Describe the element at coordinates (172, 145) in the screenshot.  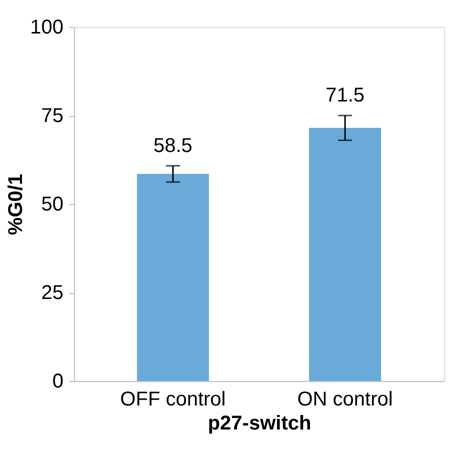
I see `data-label: 58.5` at that location.